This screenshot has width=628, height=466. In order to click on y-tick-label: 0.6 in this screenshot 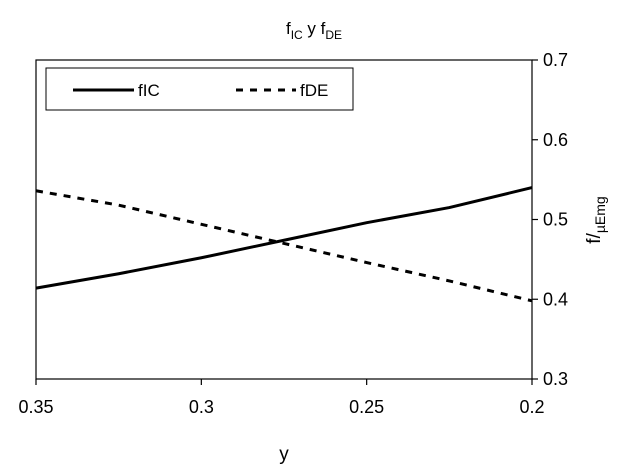, I will do `click(555, 140)`.